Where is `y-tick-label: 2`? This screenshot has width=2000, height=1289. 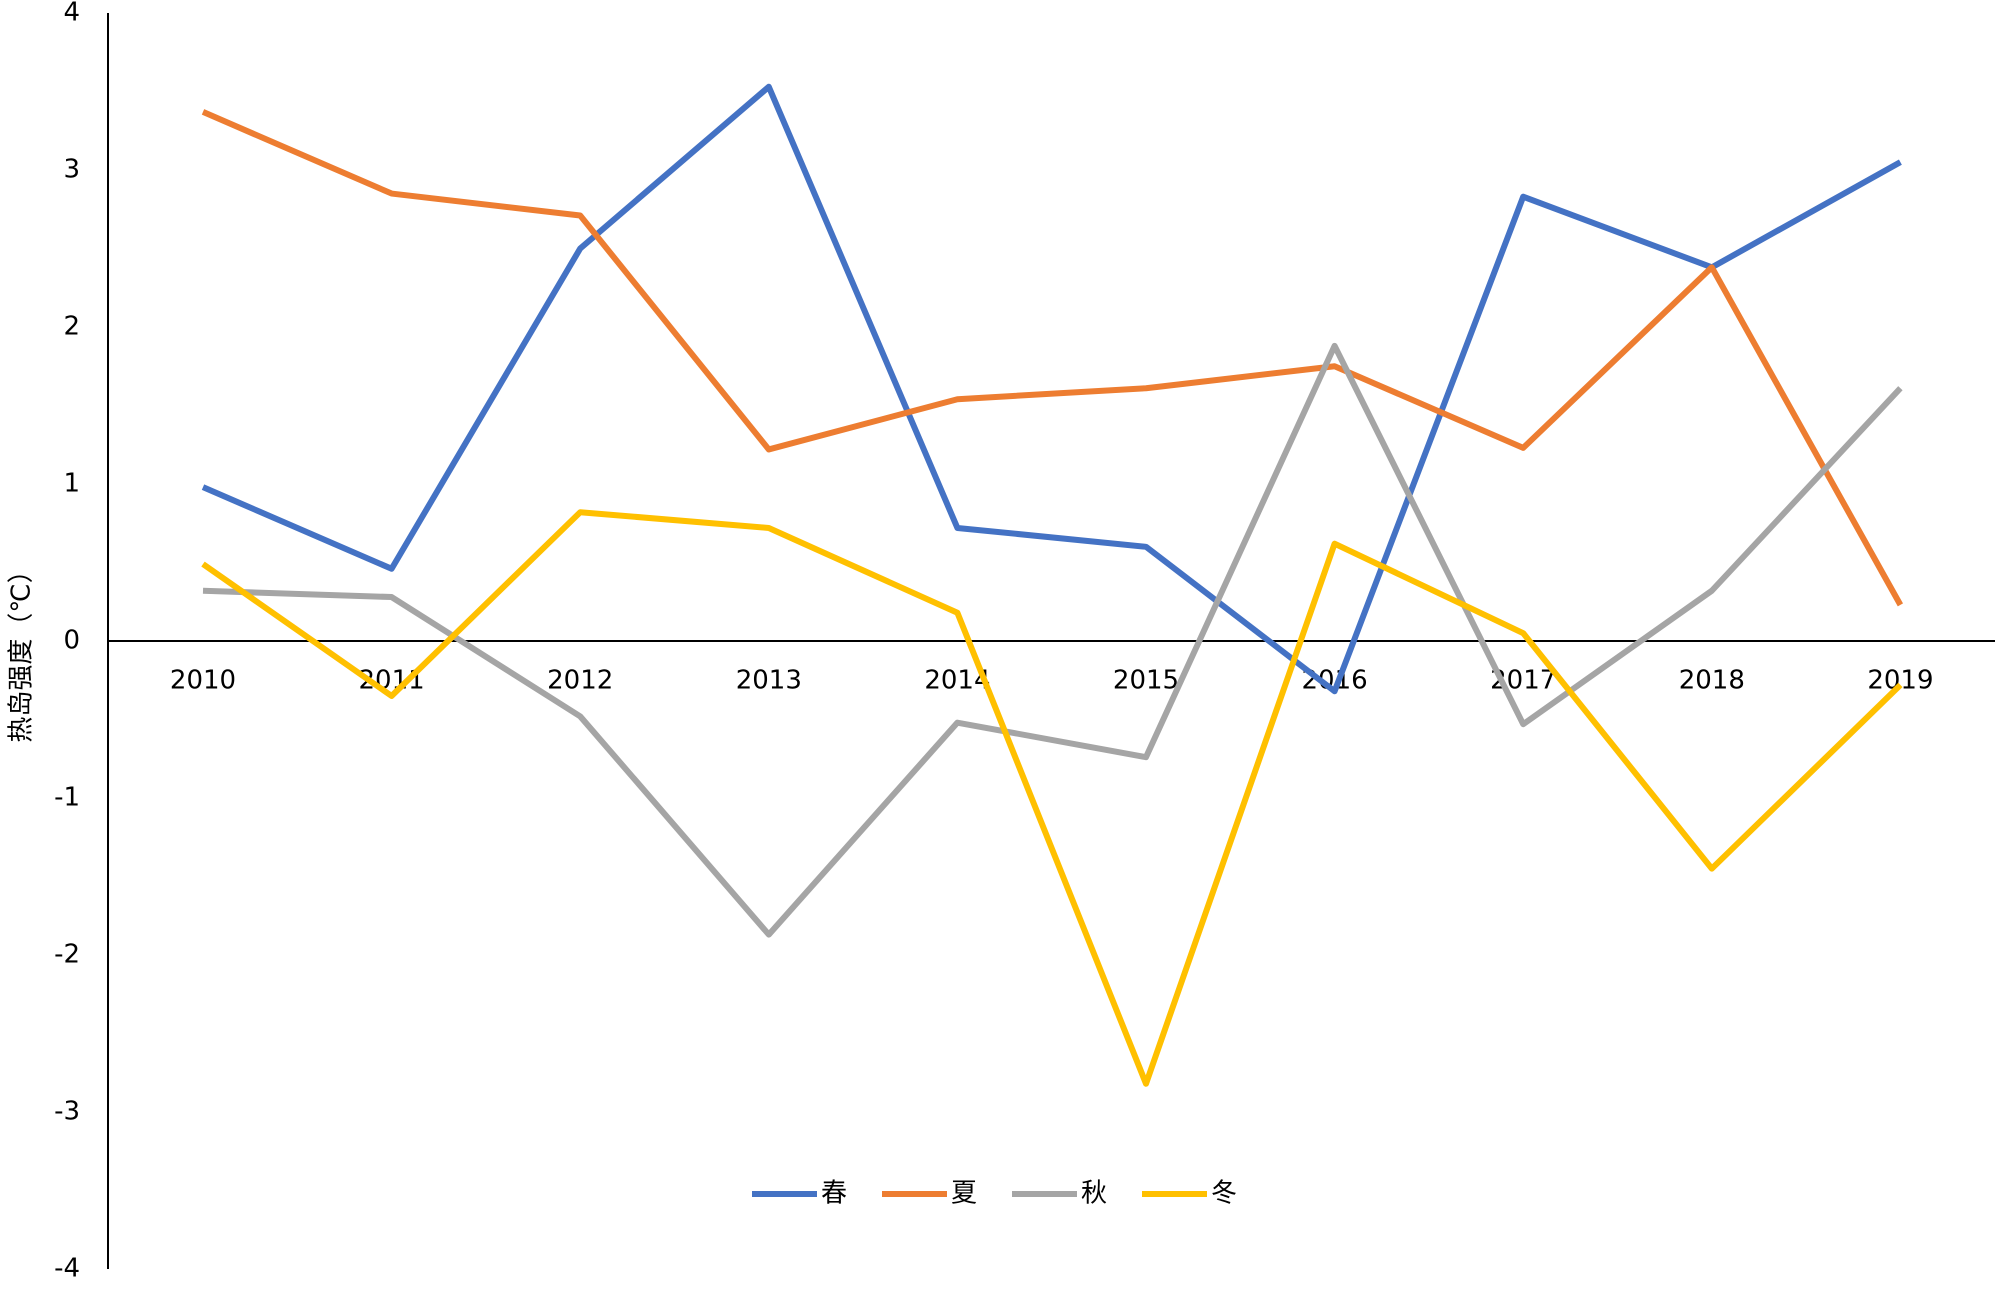
y-tick-label: 2 is located at coordinates (71, 327).